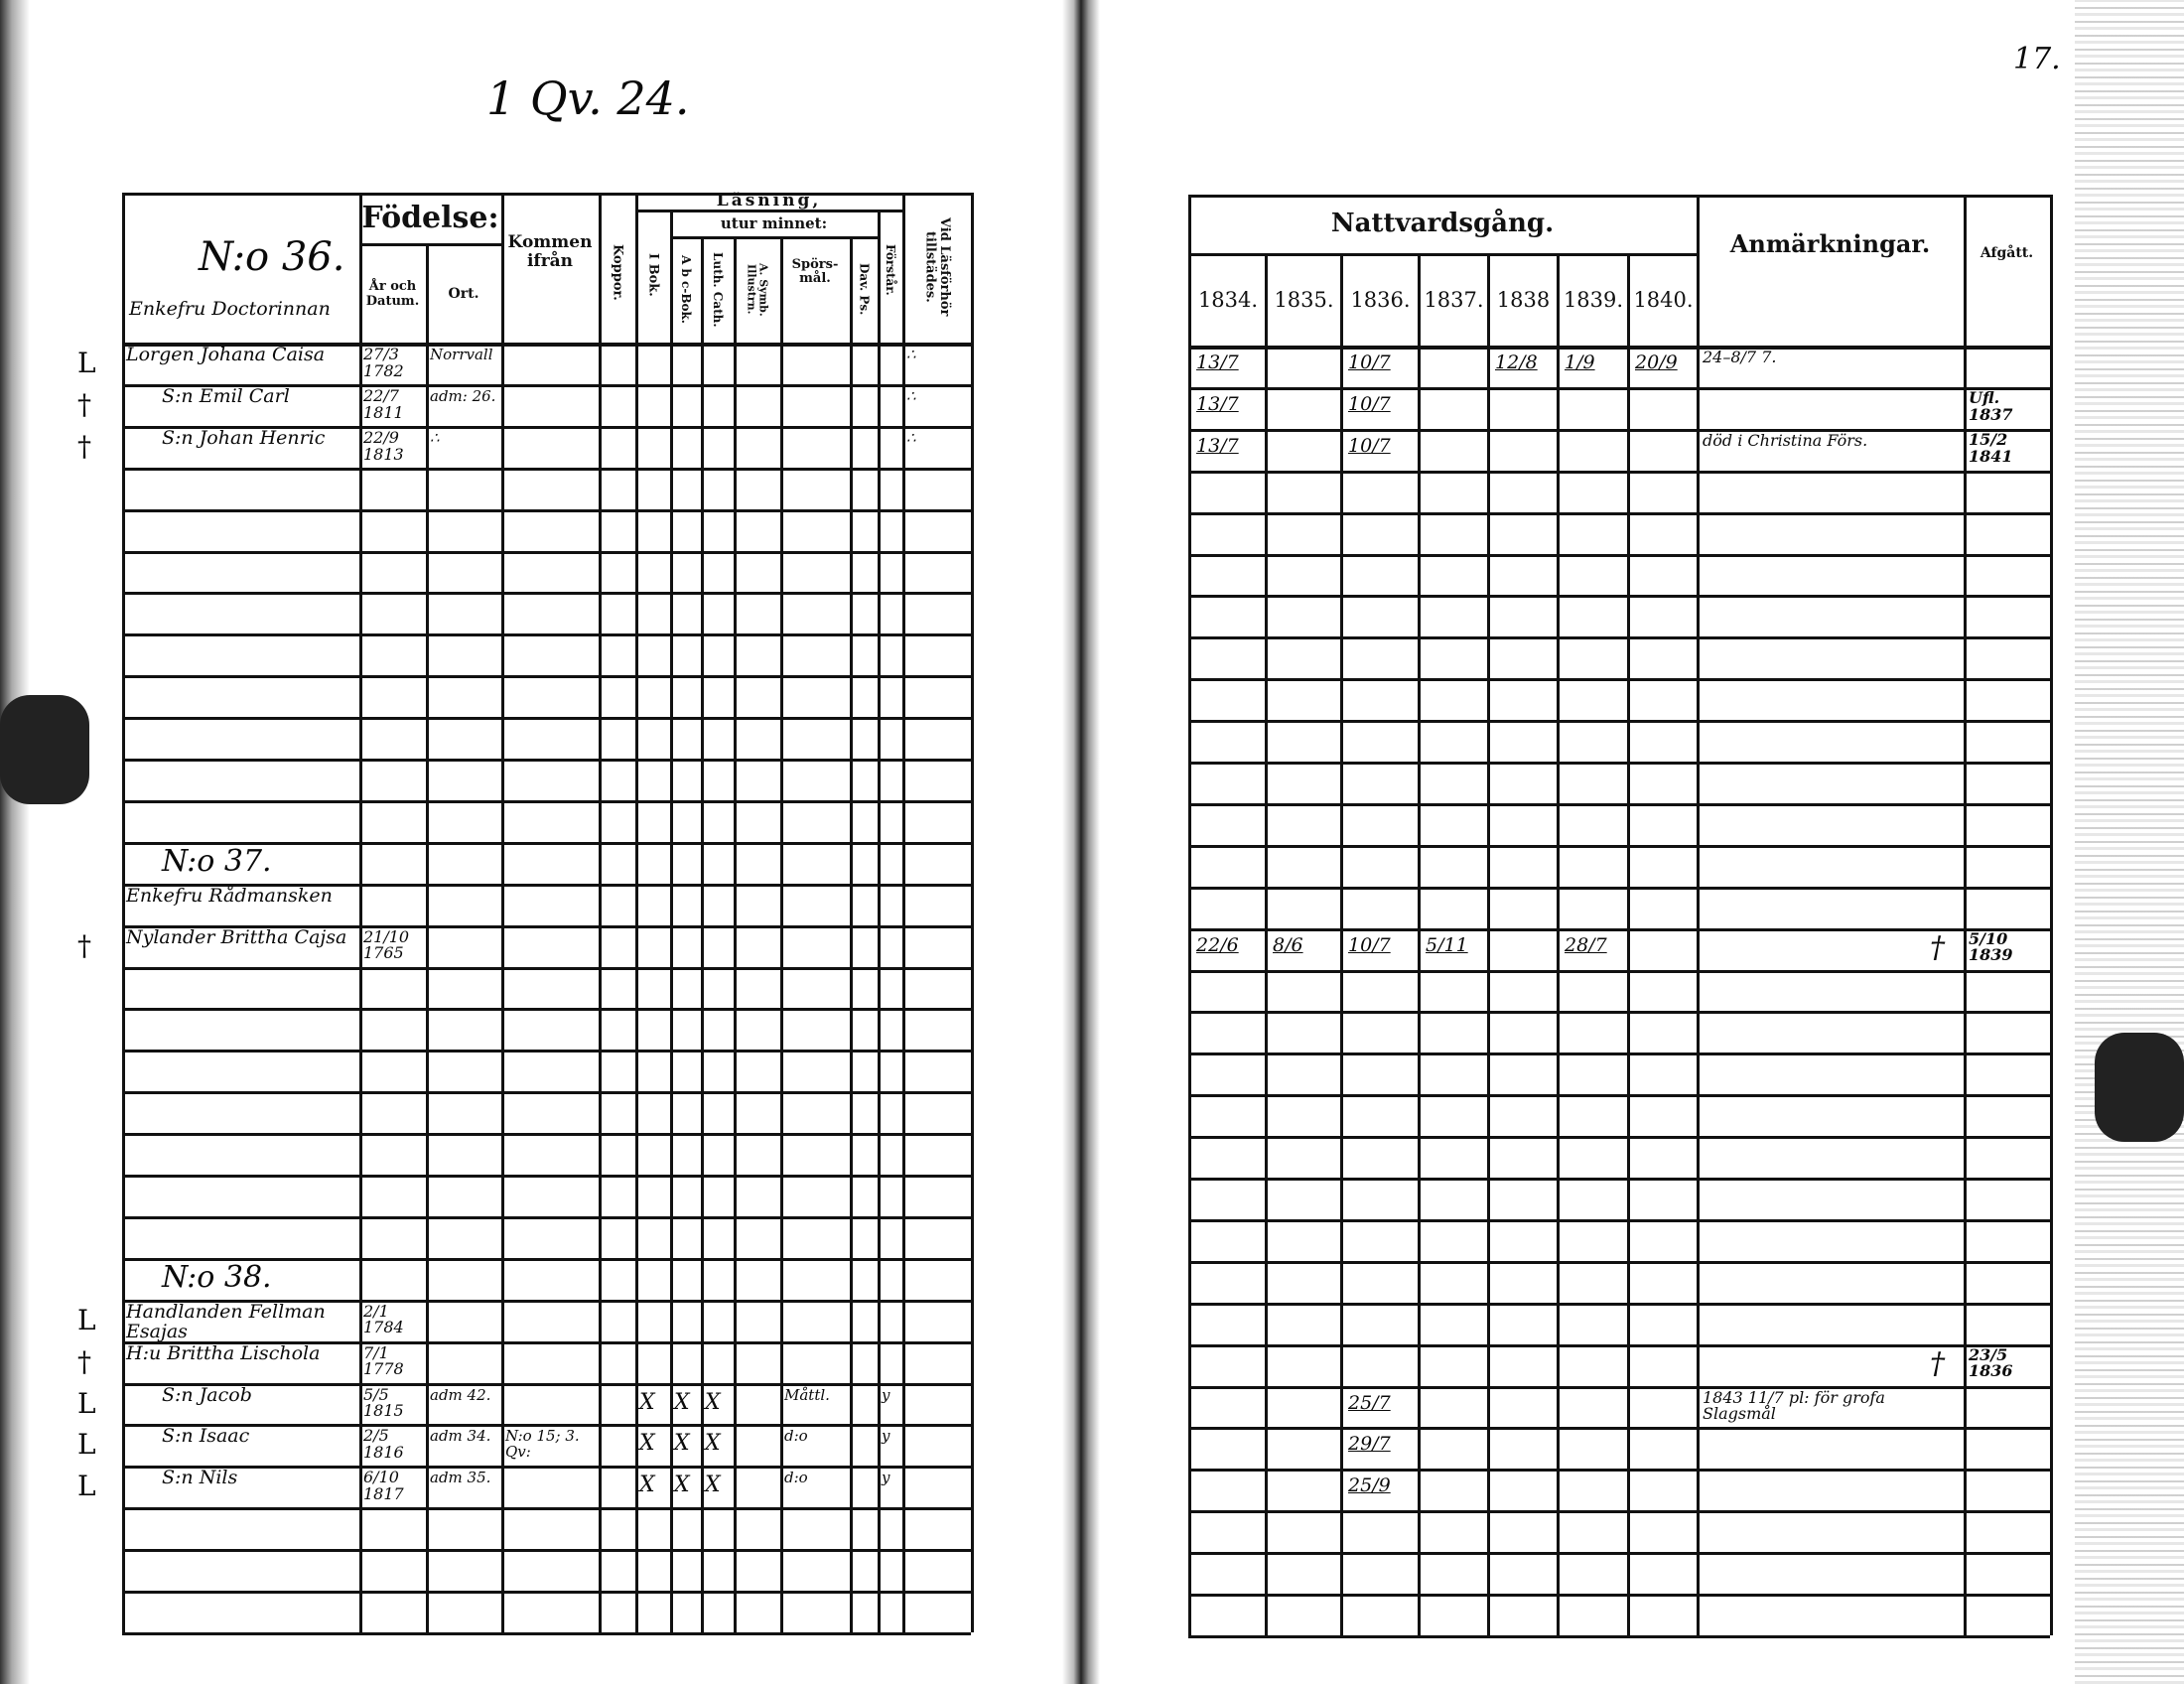 This screenshot has width=2184, height=1684. What do you see at coordinates (757, 289) in the screenshot?
I see `header-a-symb: A. Symb. Illustrn.` at bounding box center [757, 289].